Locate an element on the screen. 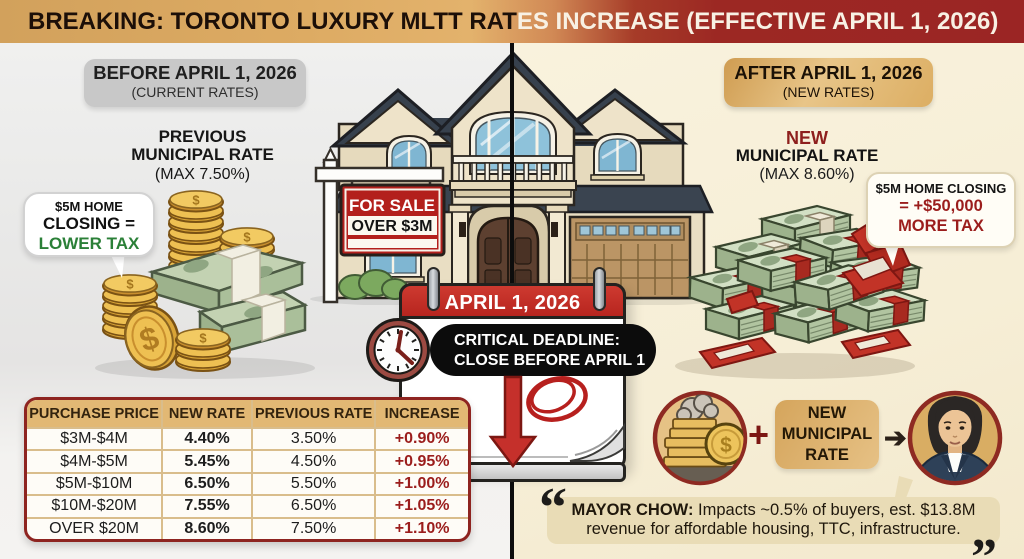  svg-text: FOR SALE is located at coordinates (392, 205).